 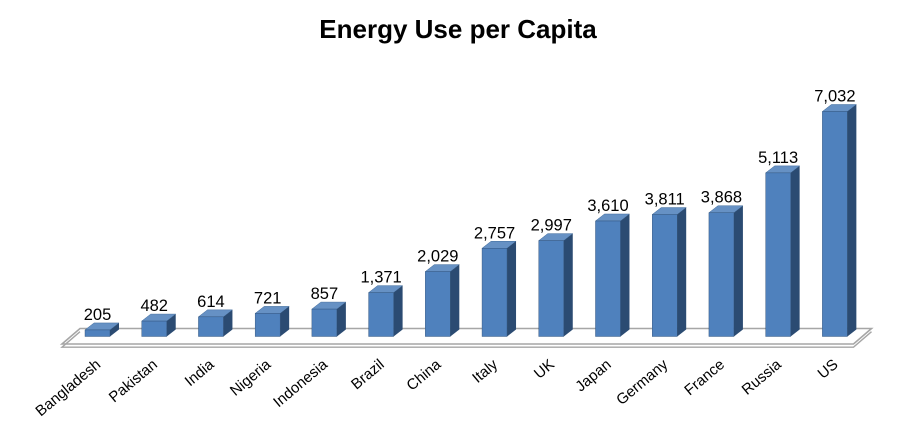 What do you see at coordinates (154, 328) in the screenshot?
I see `bar-front-face-pakistan` at bounding box center [154, 328].